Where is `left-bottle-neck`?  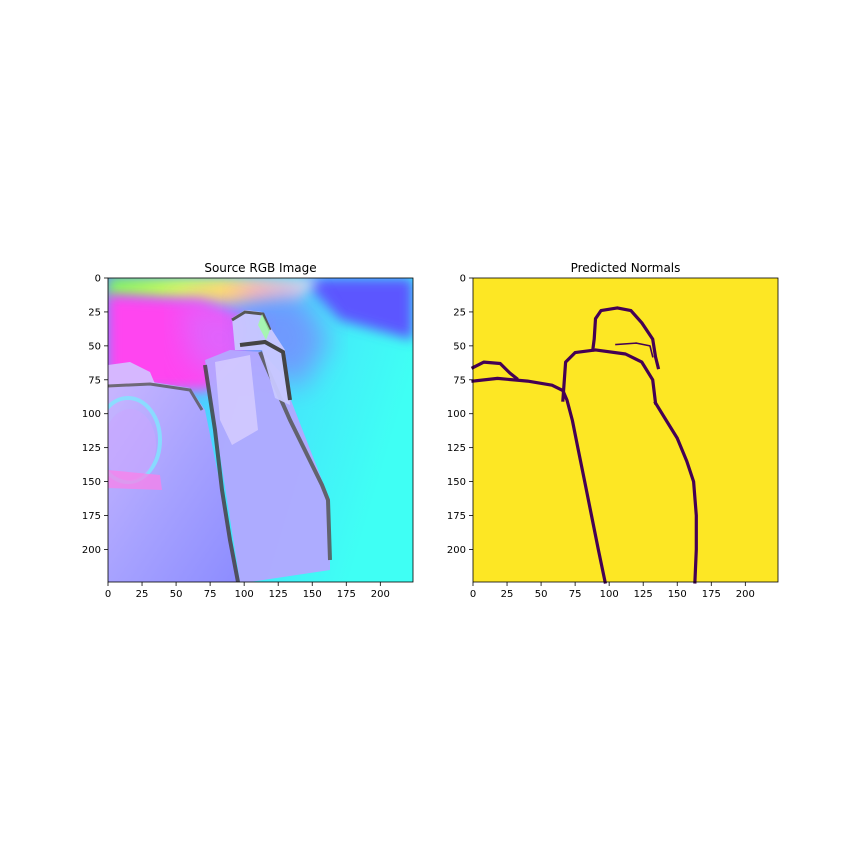
left-bottle-neck is located at coordinates (131, 375).